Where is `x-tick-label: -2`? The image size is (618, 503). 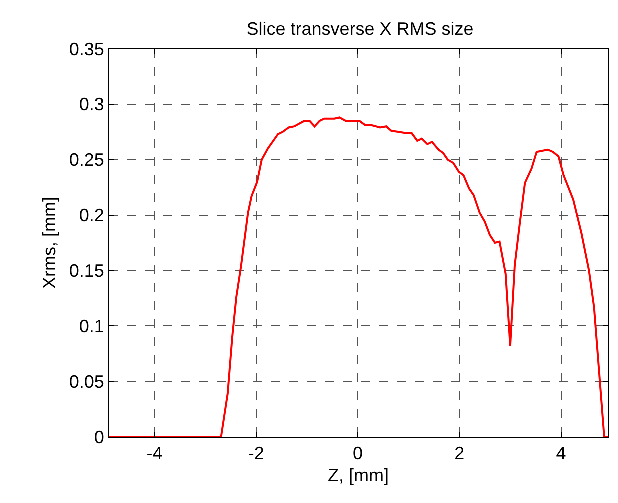
x-tick-label: -2 is located at coordinates (256, 454).